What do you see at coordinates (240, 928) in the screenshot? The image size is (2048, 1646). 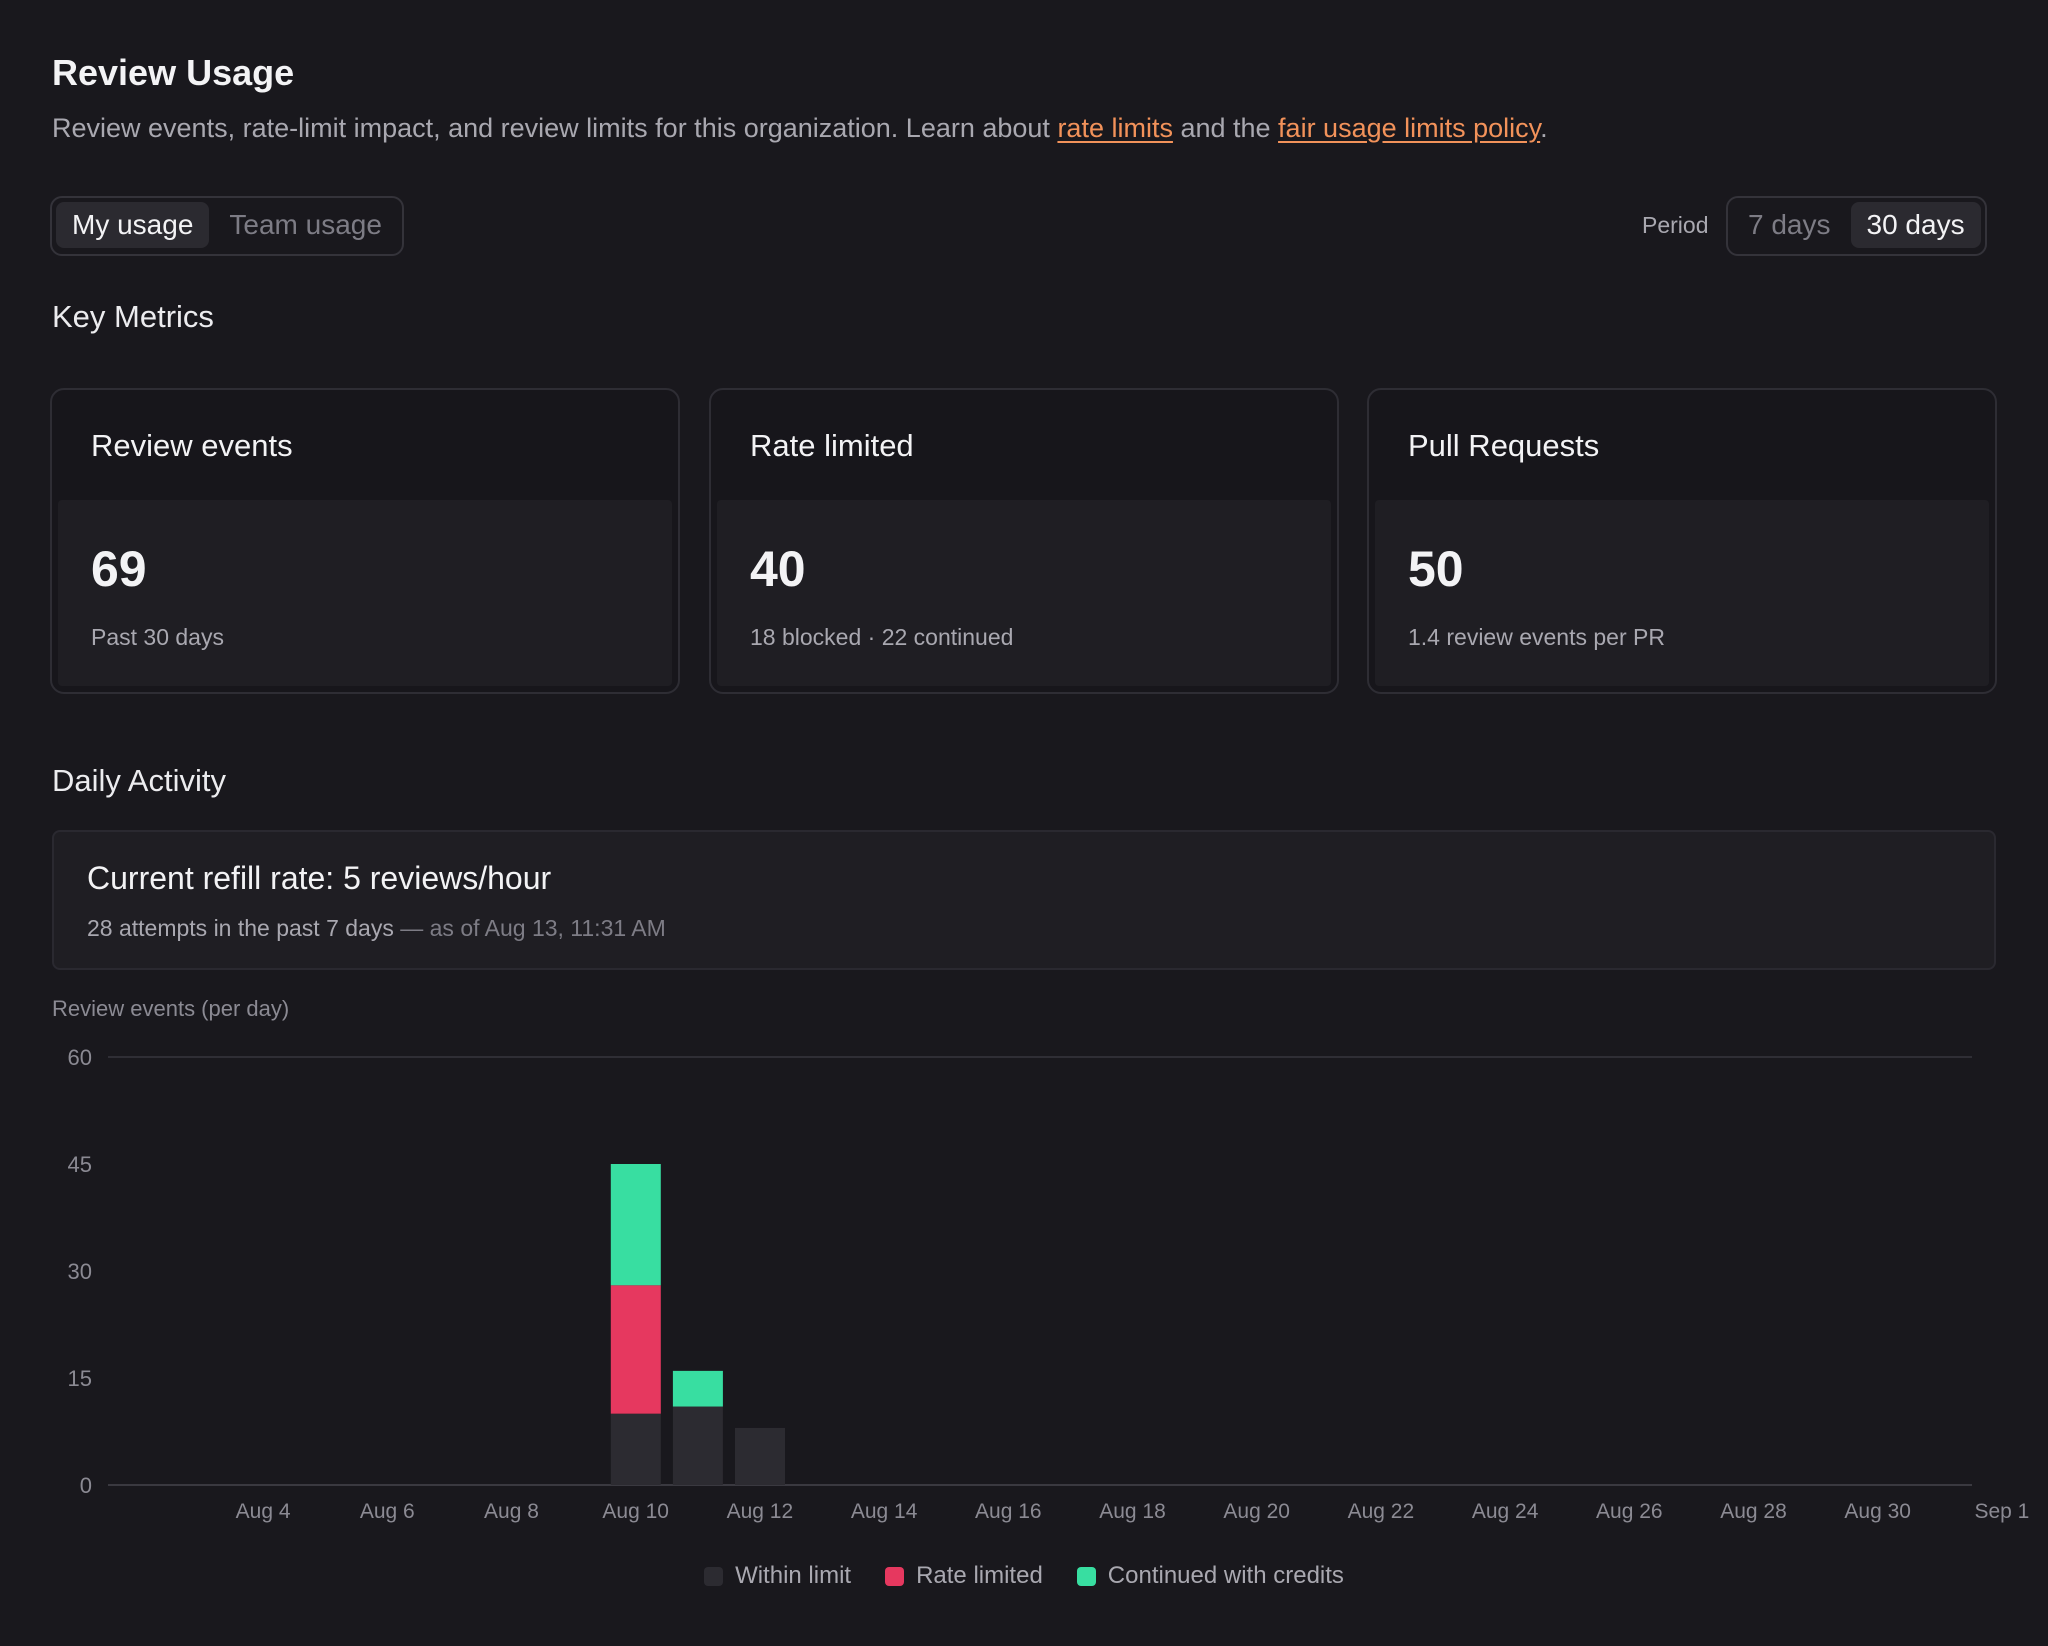 I see `attempts-count: 28 attempts in the past 7 days` at bounding box center [240, 928].